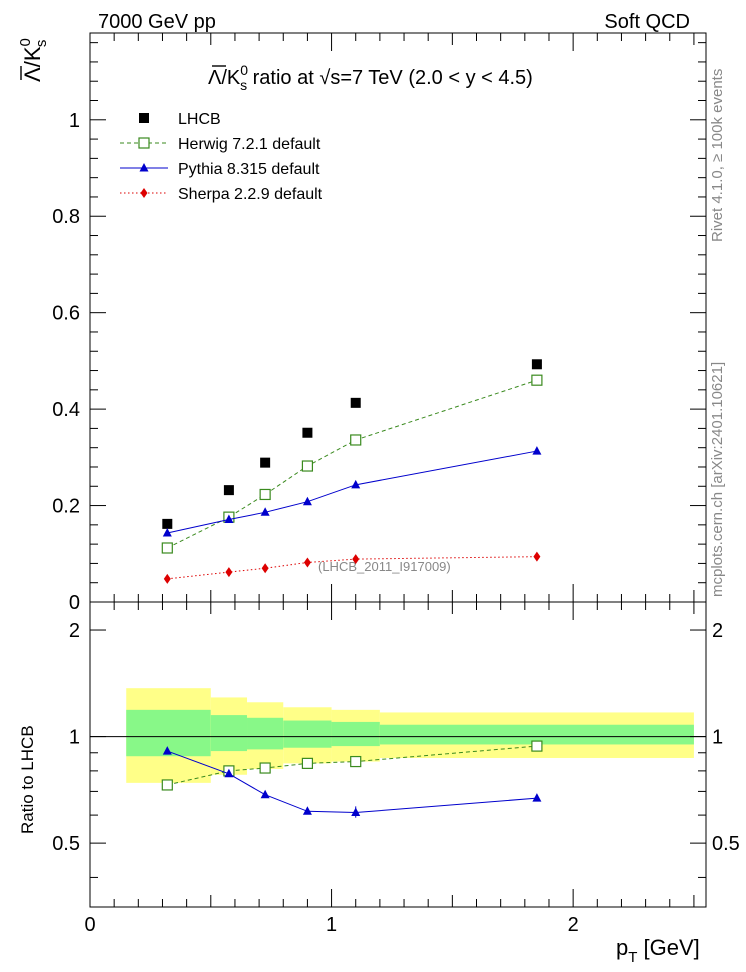 The image size is (746, 972). Describe the element at coordinates (74, 603) in the screenshot. I see `main-y-tick-label: 0` at that location.